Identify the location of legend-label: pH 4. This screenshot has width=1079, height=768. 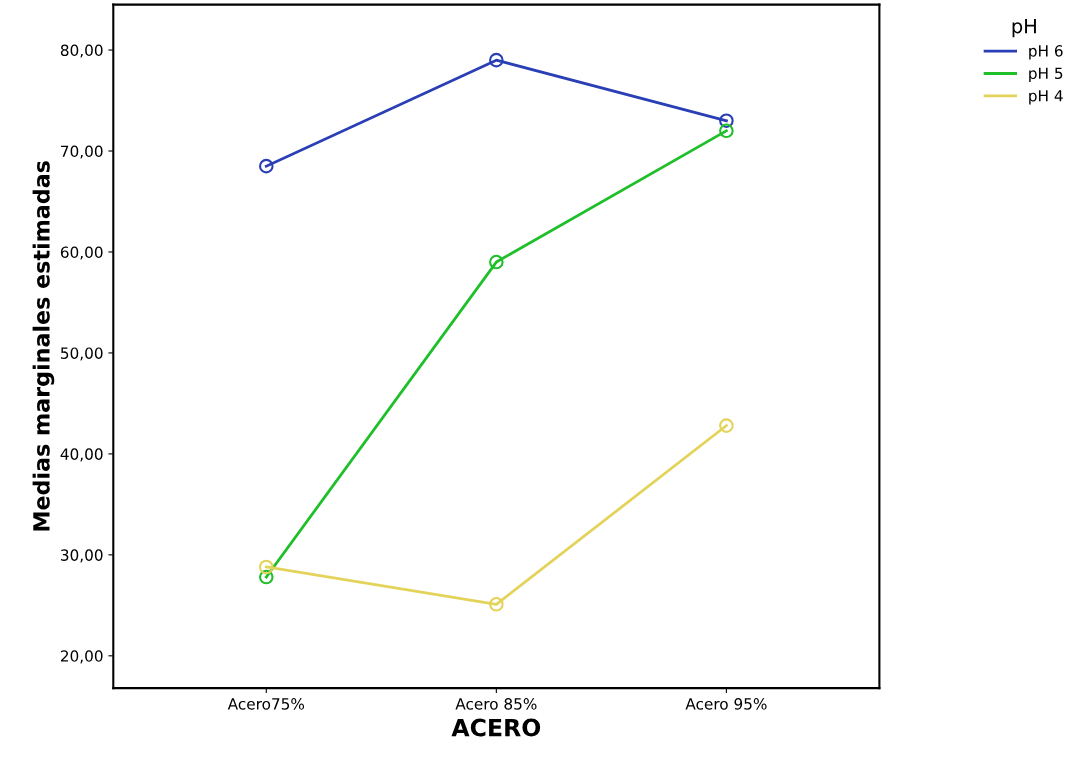
(1046, 97).